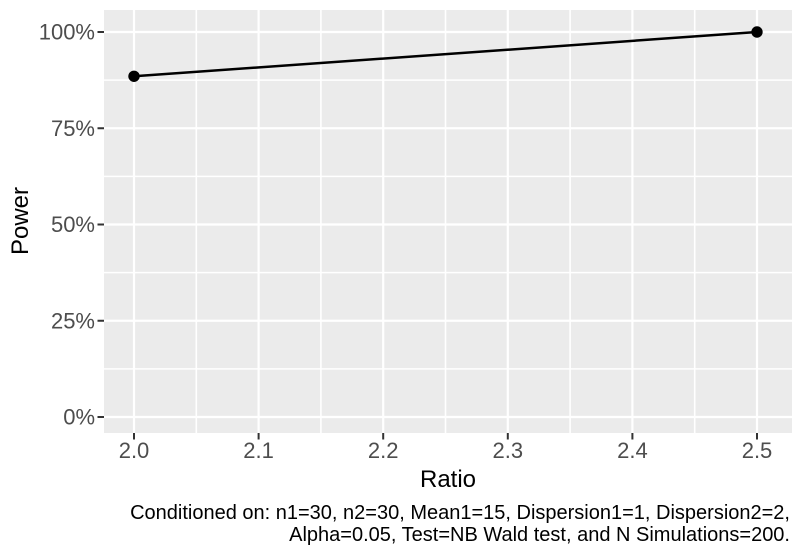 The height and width of the screenshot is (560, 800). I want to click on x-tick-label: 2.1, so click(258, 450).